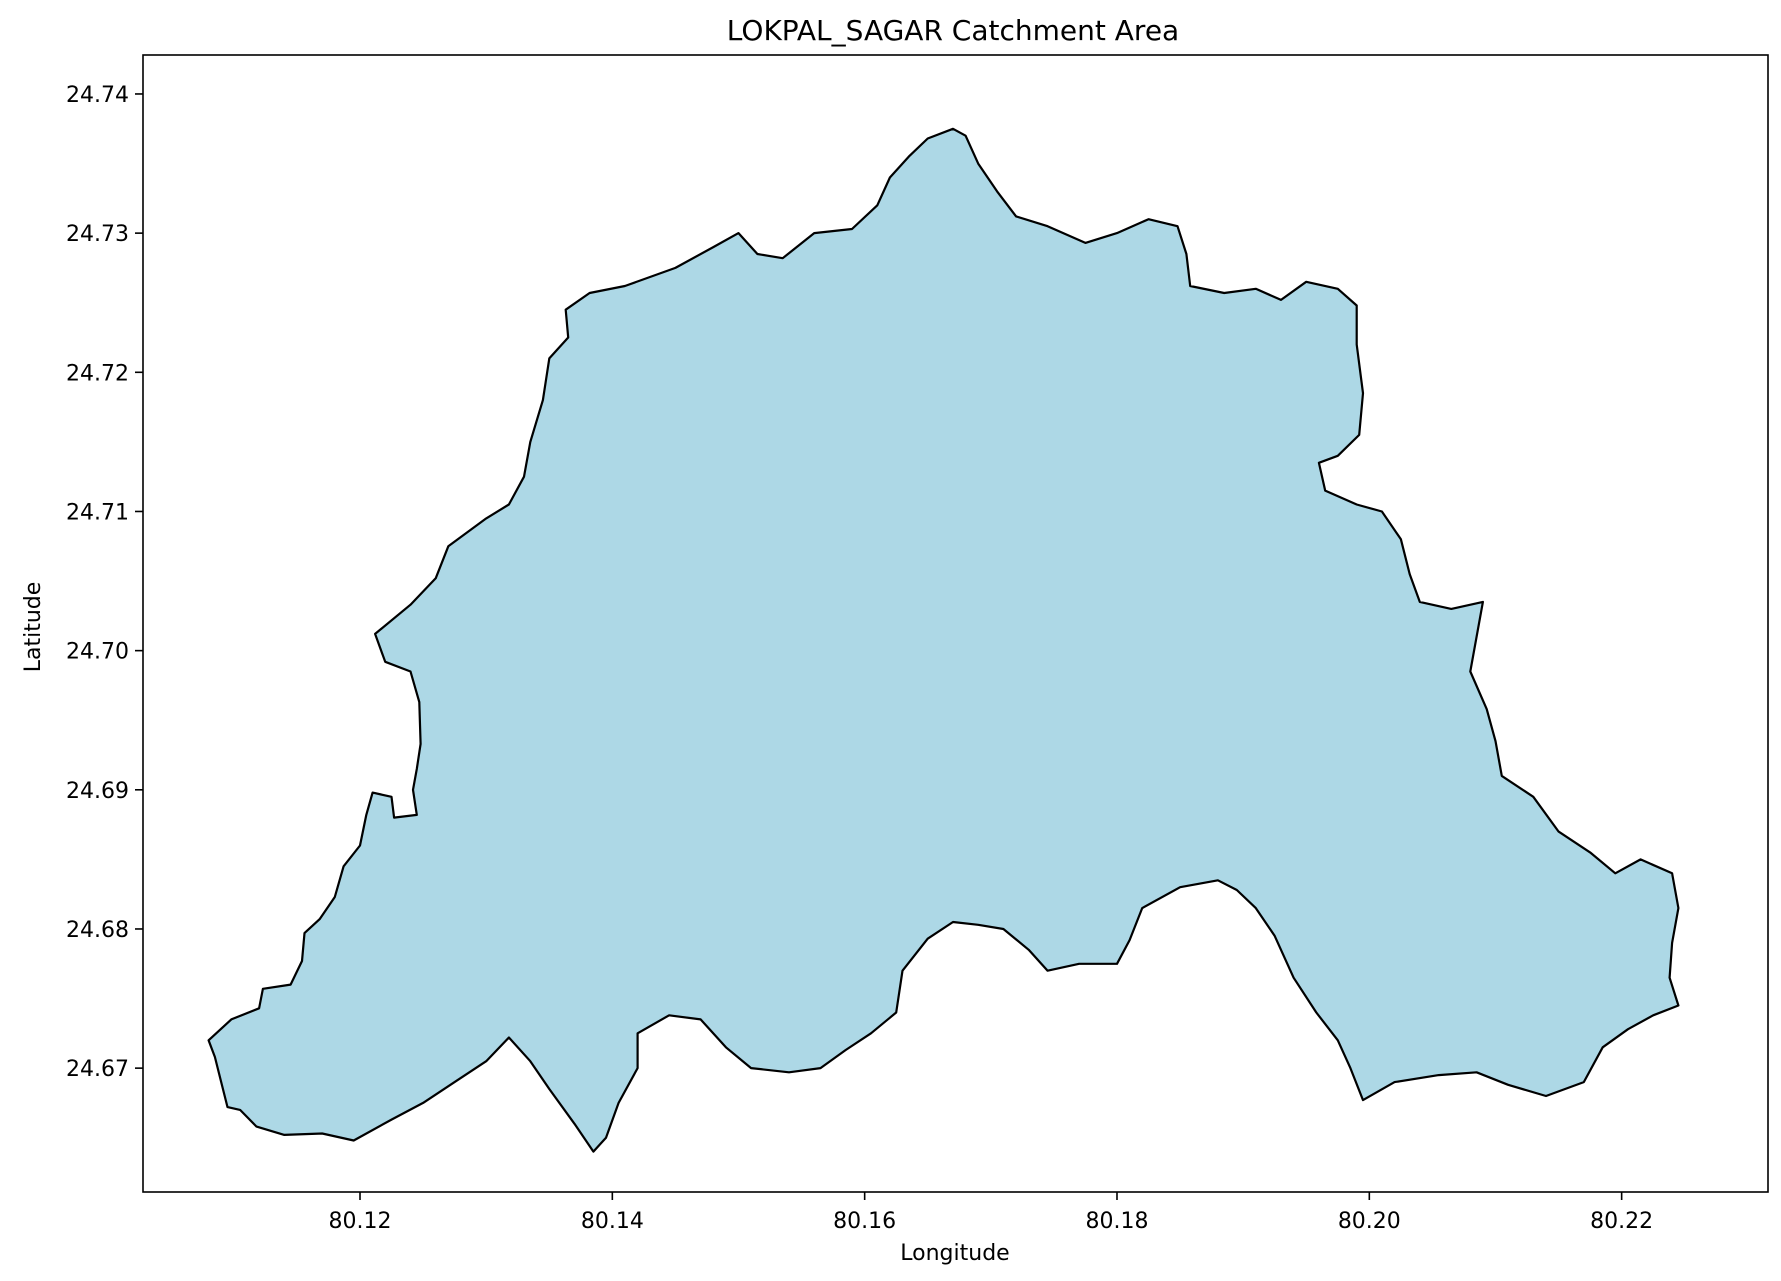 This screenshot has height=1281, width=1781. Describe the element at coordinates (360, 1221) in the screenshot. I see `x-tick-label: 80.12` at that location.